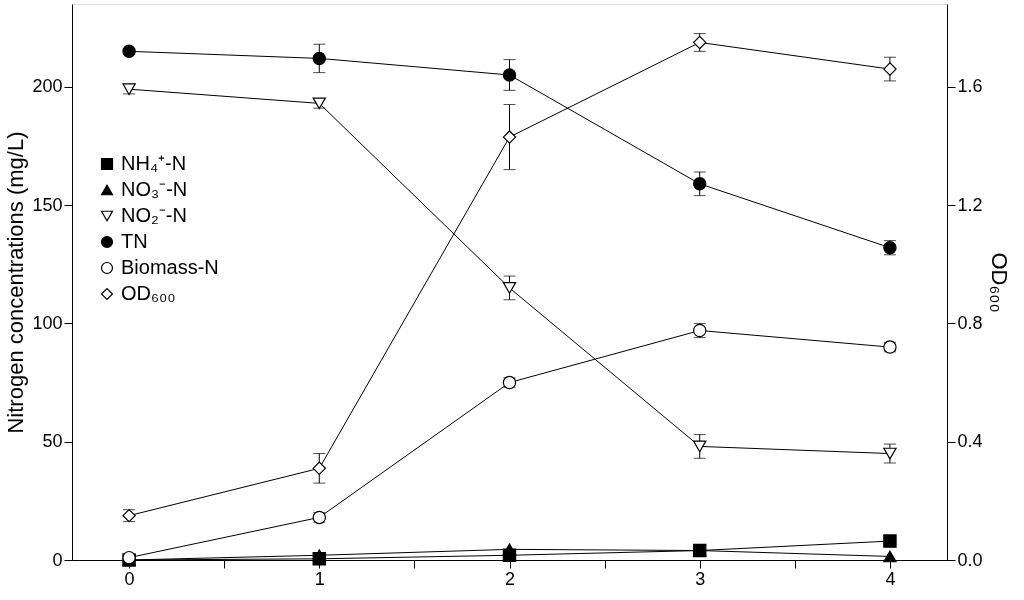 The width and height of the screenshot is (1024, 600). I want to click on y2-tick-label: 1.2, so click(970, 204).